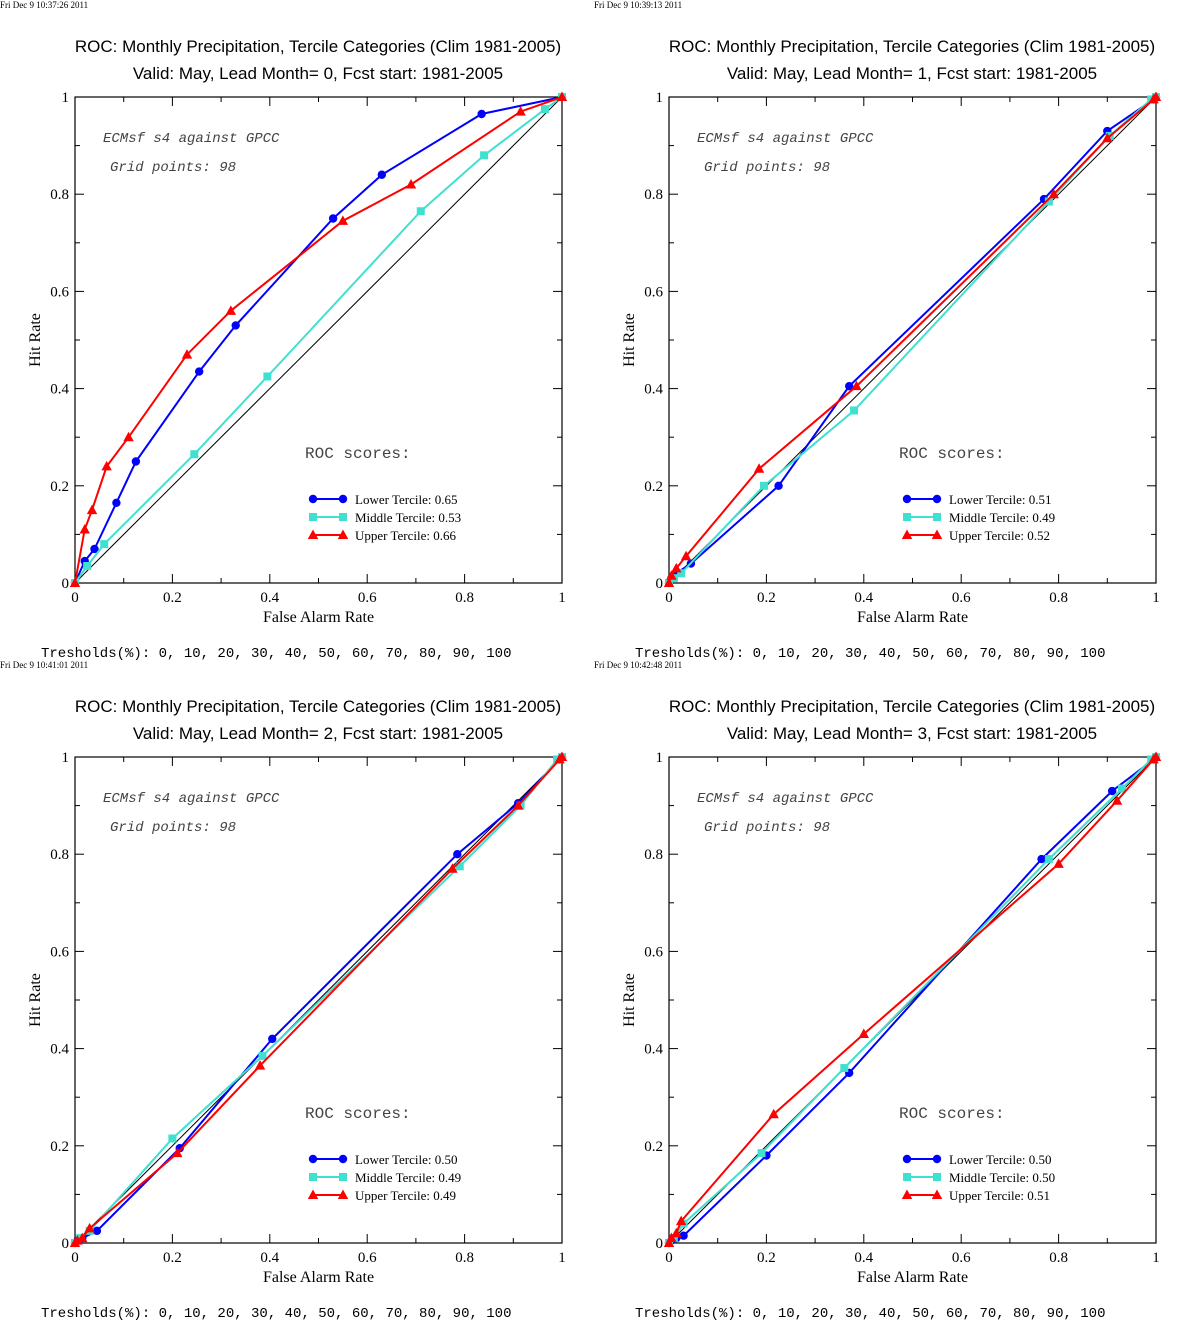 The width and height of the screenshot is (1187, 1320). What do you see at coordinates (1000, 499) in the screenshot?
I see `legend-entry: Lower Tercile: 0.51` at bounding box center [1000, 499].